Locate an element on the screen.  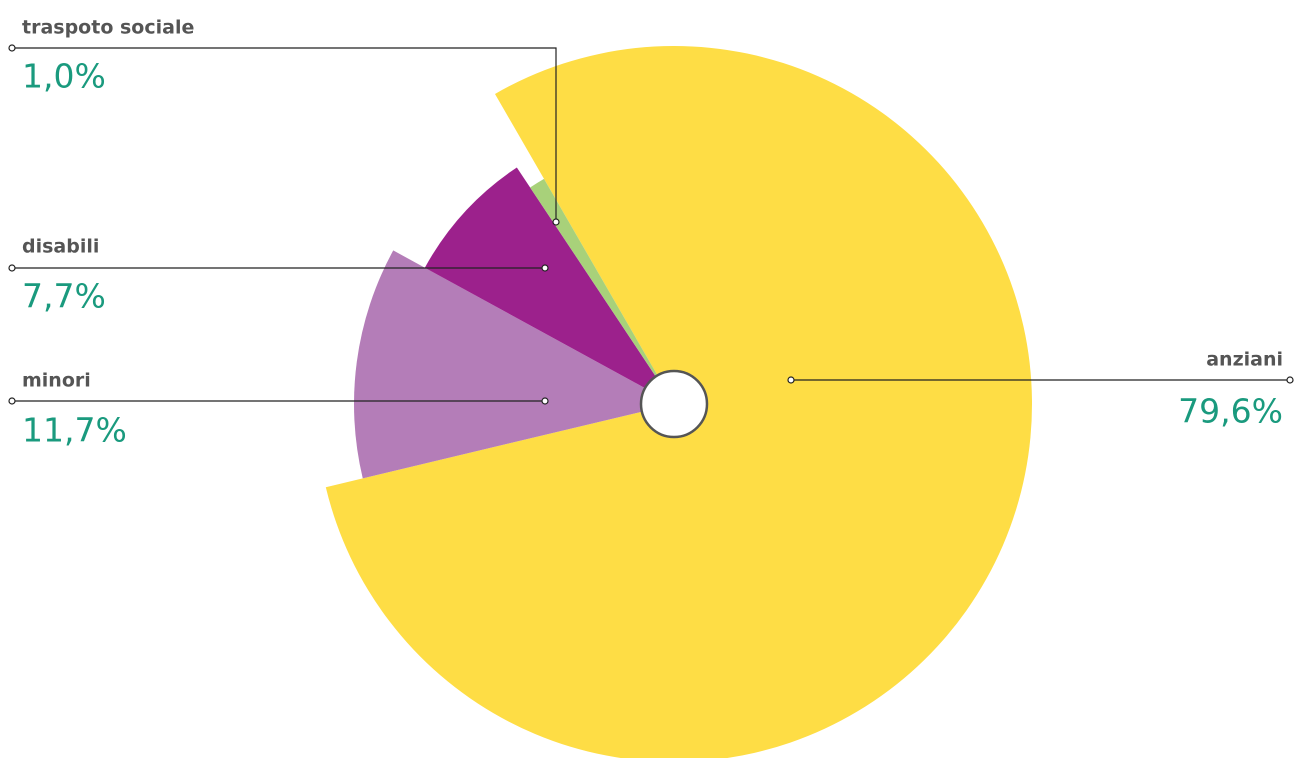
value-label: 11,7% is located at coordinates (74, 430).